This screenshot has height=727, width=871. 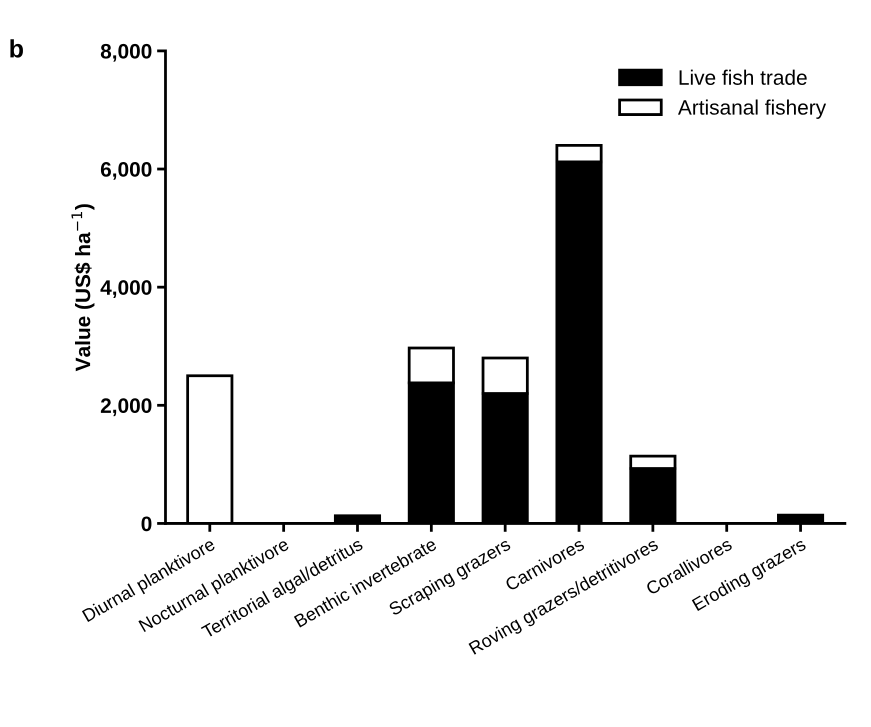 I want to click on legend-label: Live fish trade, so click(x=743, y=77).